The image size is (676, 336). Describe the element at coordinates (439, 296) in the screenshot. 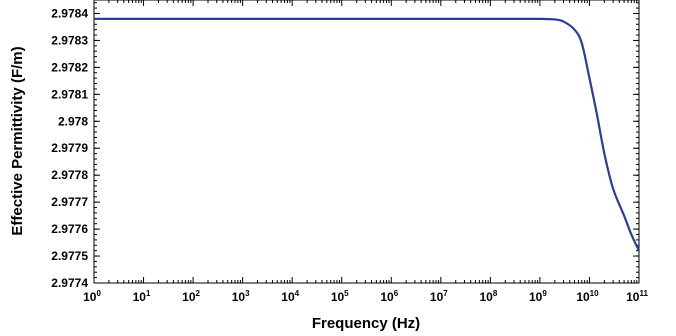

I see `x-tick-label: 10⁷` at that location.